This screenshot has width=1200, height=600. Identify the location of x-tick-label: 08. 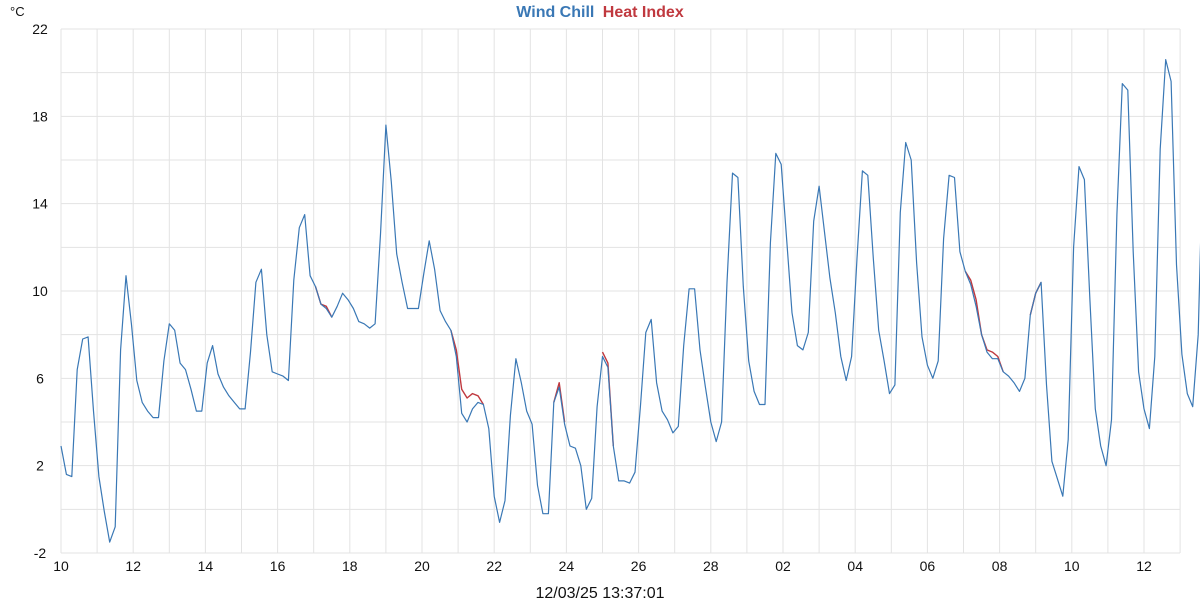
(1000, 566).